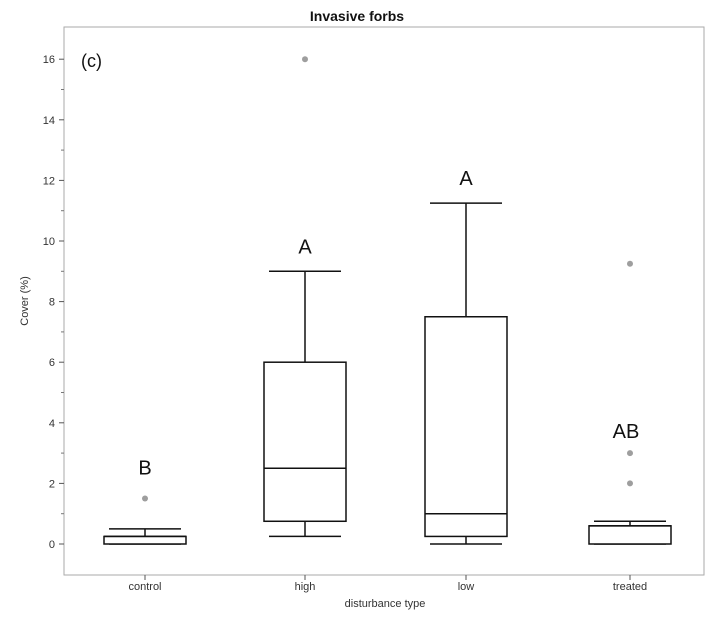 The height and width of the screenshot is (620, 708). What do you see at coordinates (25, 301) in the screenshot?
I see `y-axis-title: Cover (%)` at bounding box center [25, 301].